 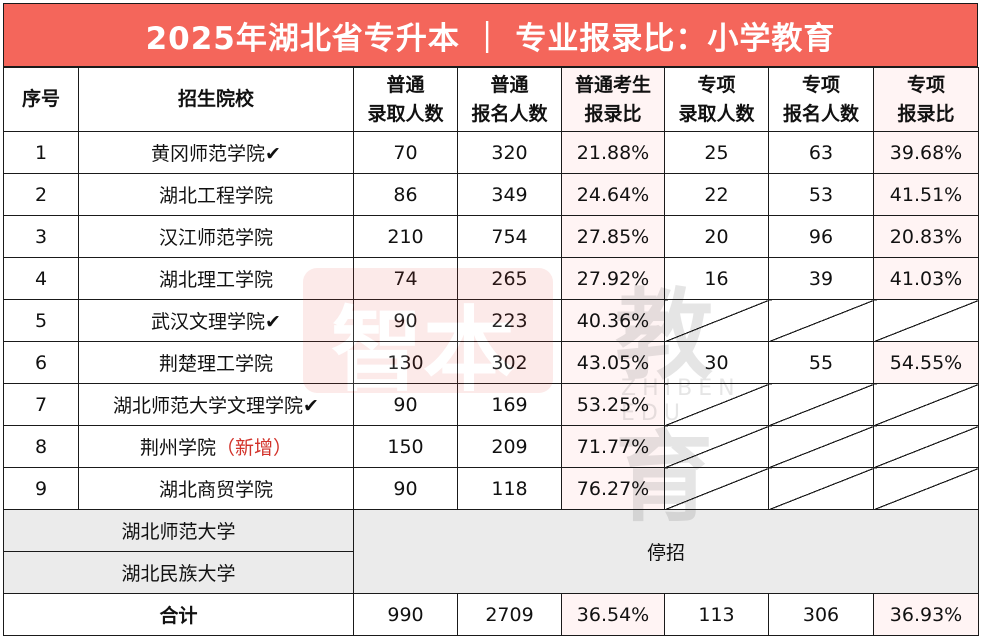 I want to click on row-zx-admit: 25, so click(x=716, y=152).